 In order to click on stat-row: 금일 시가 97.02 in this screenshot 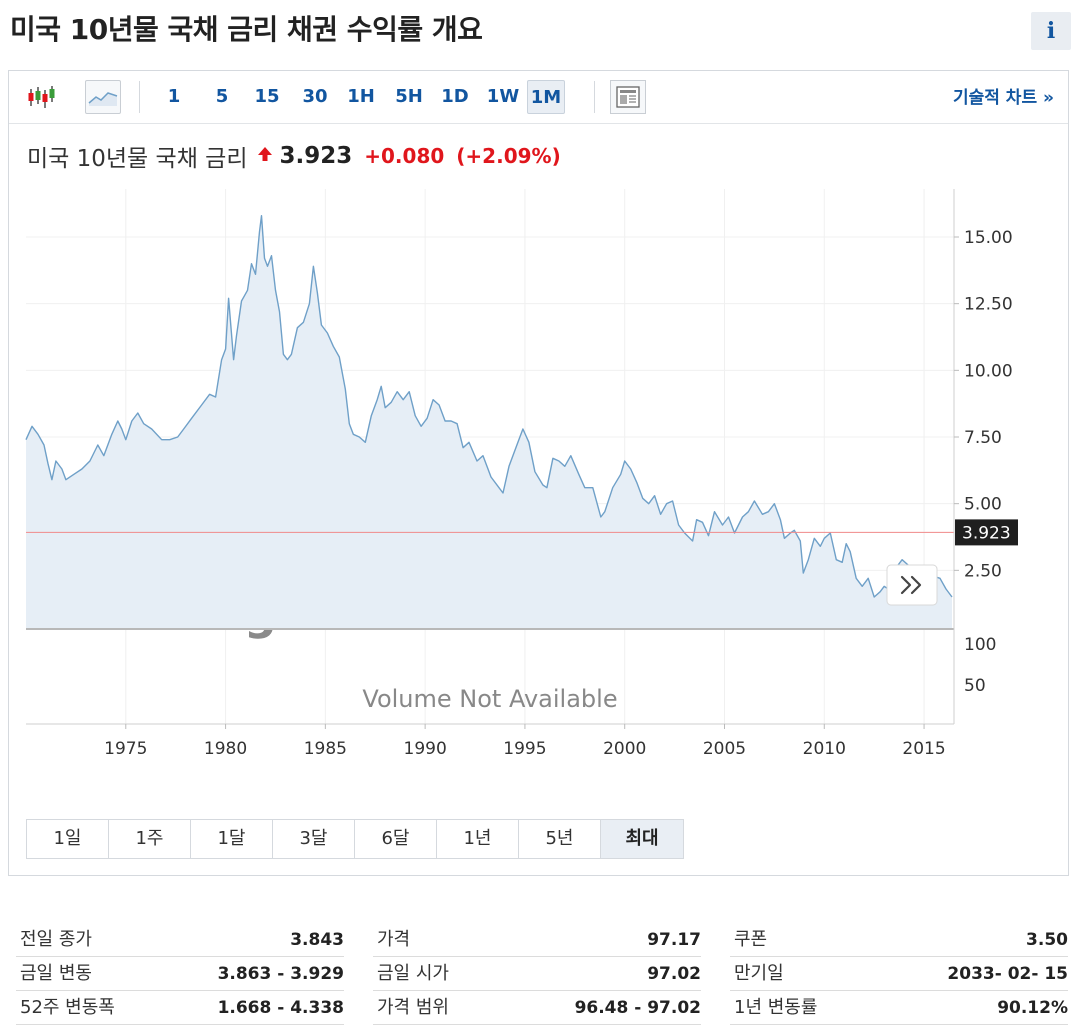, I will do `click(537, 974)`.